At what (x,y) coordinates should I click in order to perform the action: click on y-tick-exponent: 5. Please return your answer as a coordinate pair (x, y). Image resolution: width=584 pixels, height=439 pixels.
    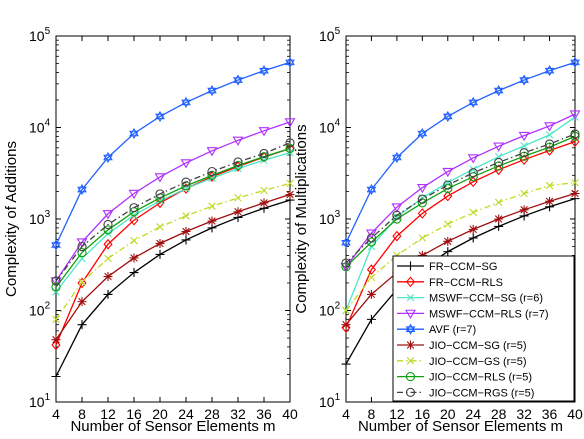
    Looking at the image, I should click on (48, 31).